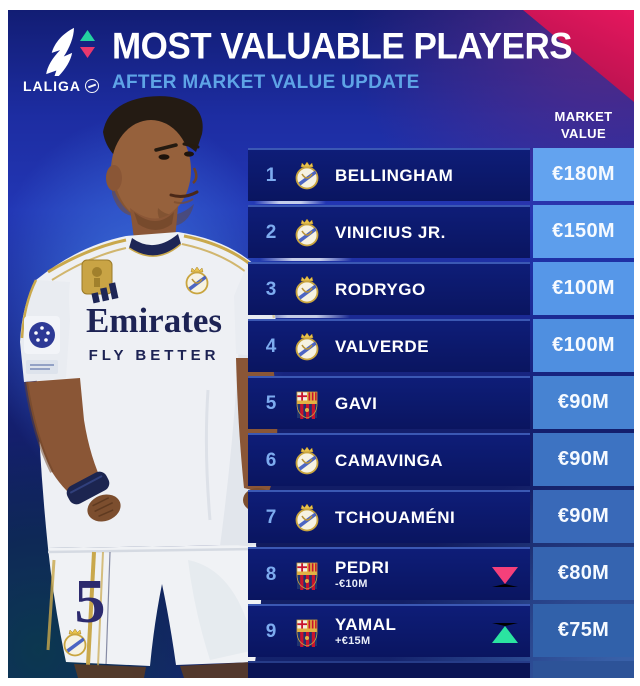 This screenshot has width=640, height=686. I want to click on market-value-box: €180M, so click(583, 174).